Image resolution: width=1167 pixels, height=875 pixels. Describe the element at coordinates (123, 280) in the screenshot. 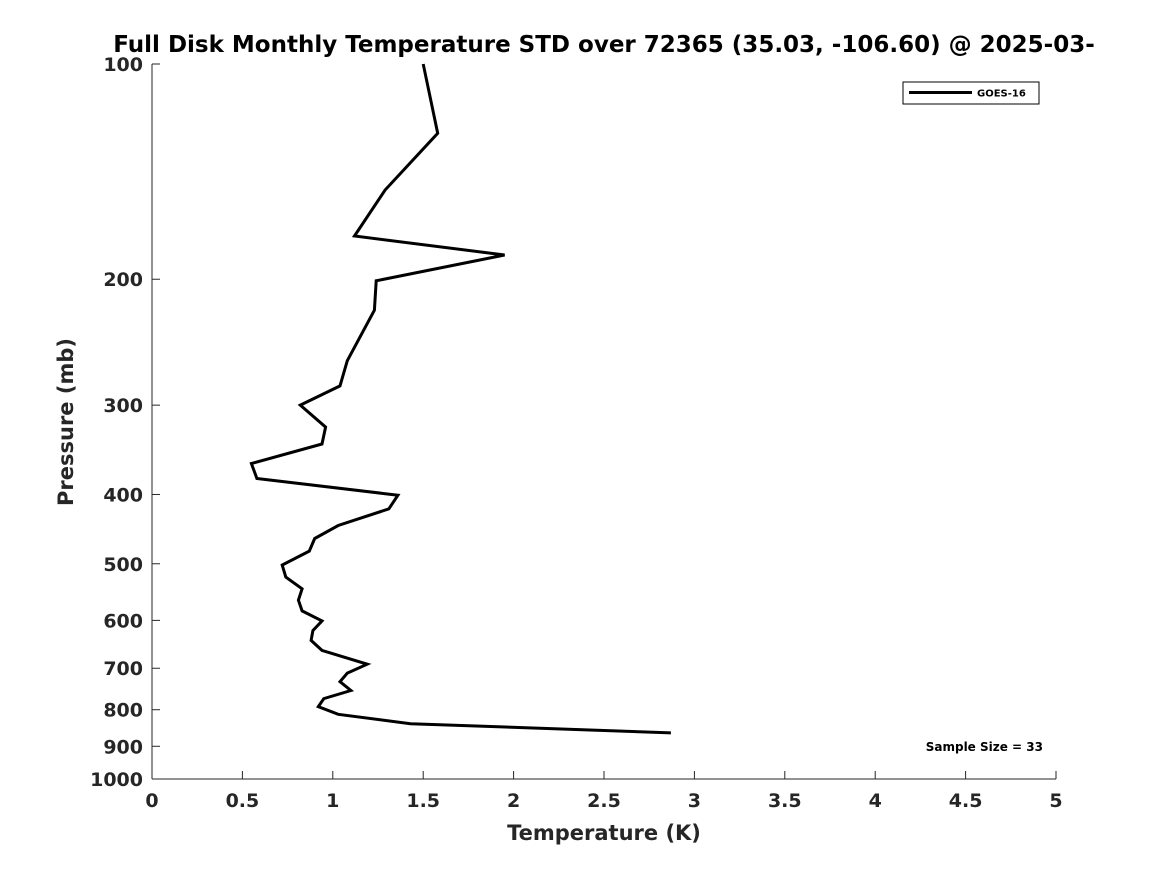

I see `y-tick-label: 200` at that location.